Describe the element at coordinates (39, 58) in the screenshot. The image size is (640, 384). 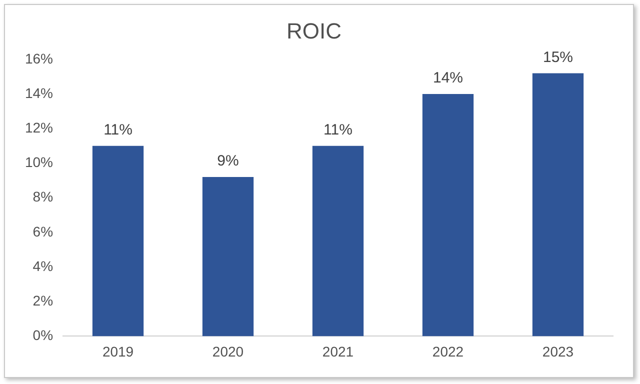
I see `y-tick-label: 16%` at that location.